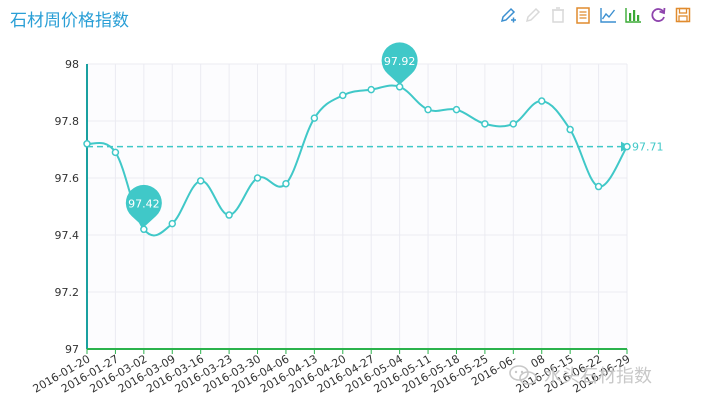  Describe the element at coordinates (67, 121) in the screenshot. I see `y-tick-label: 97.8` at that location.